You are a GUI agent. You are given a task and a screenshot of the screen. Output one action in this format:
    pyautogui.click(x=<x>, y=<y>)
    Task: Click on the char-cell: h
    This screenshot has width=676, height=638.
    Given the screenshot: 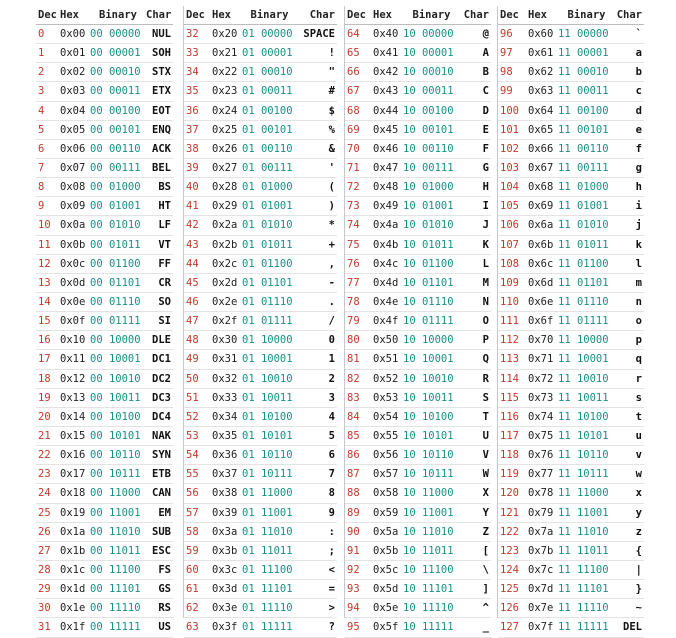 What is the action you would take?
    pyautogui.click(x=629, y=187)
    